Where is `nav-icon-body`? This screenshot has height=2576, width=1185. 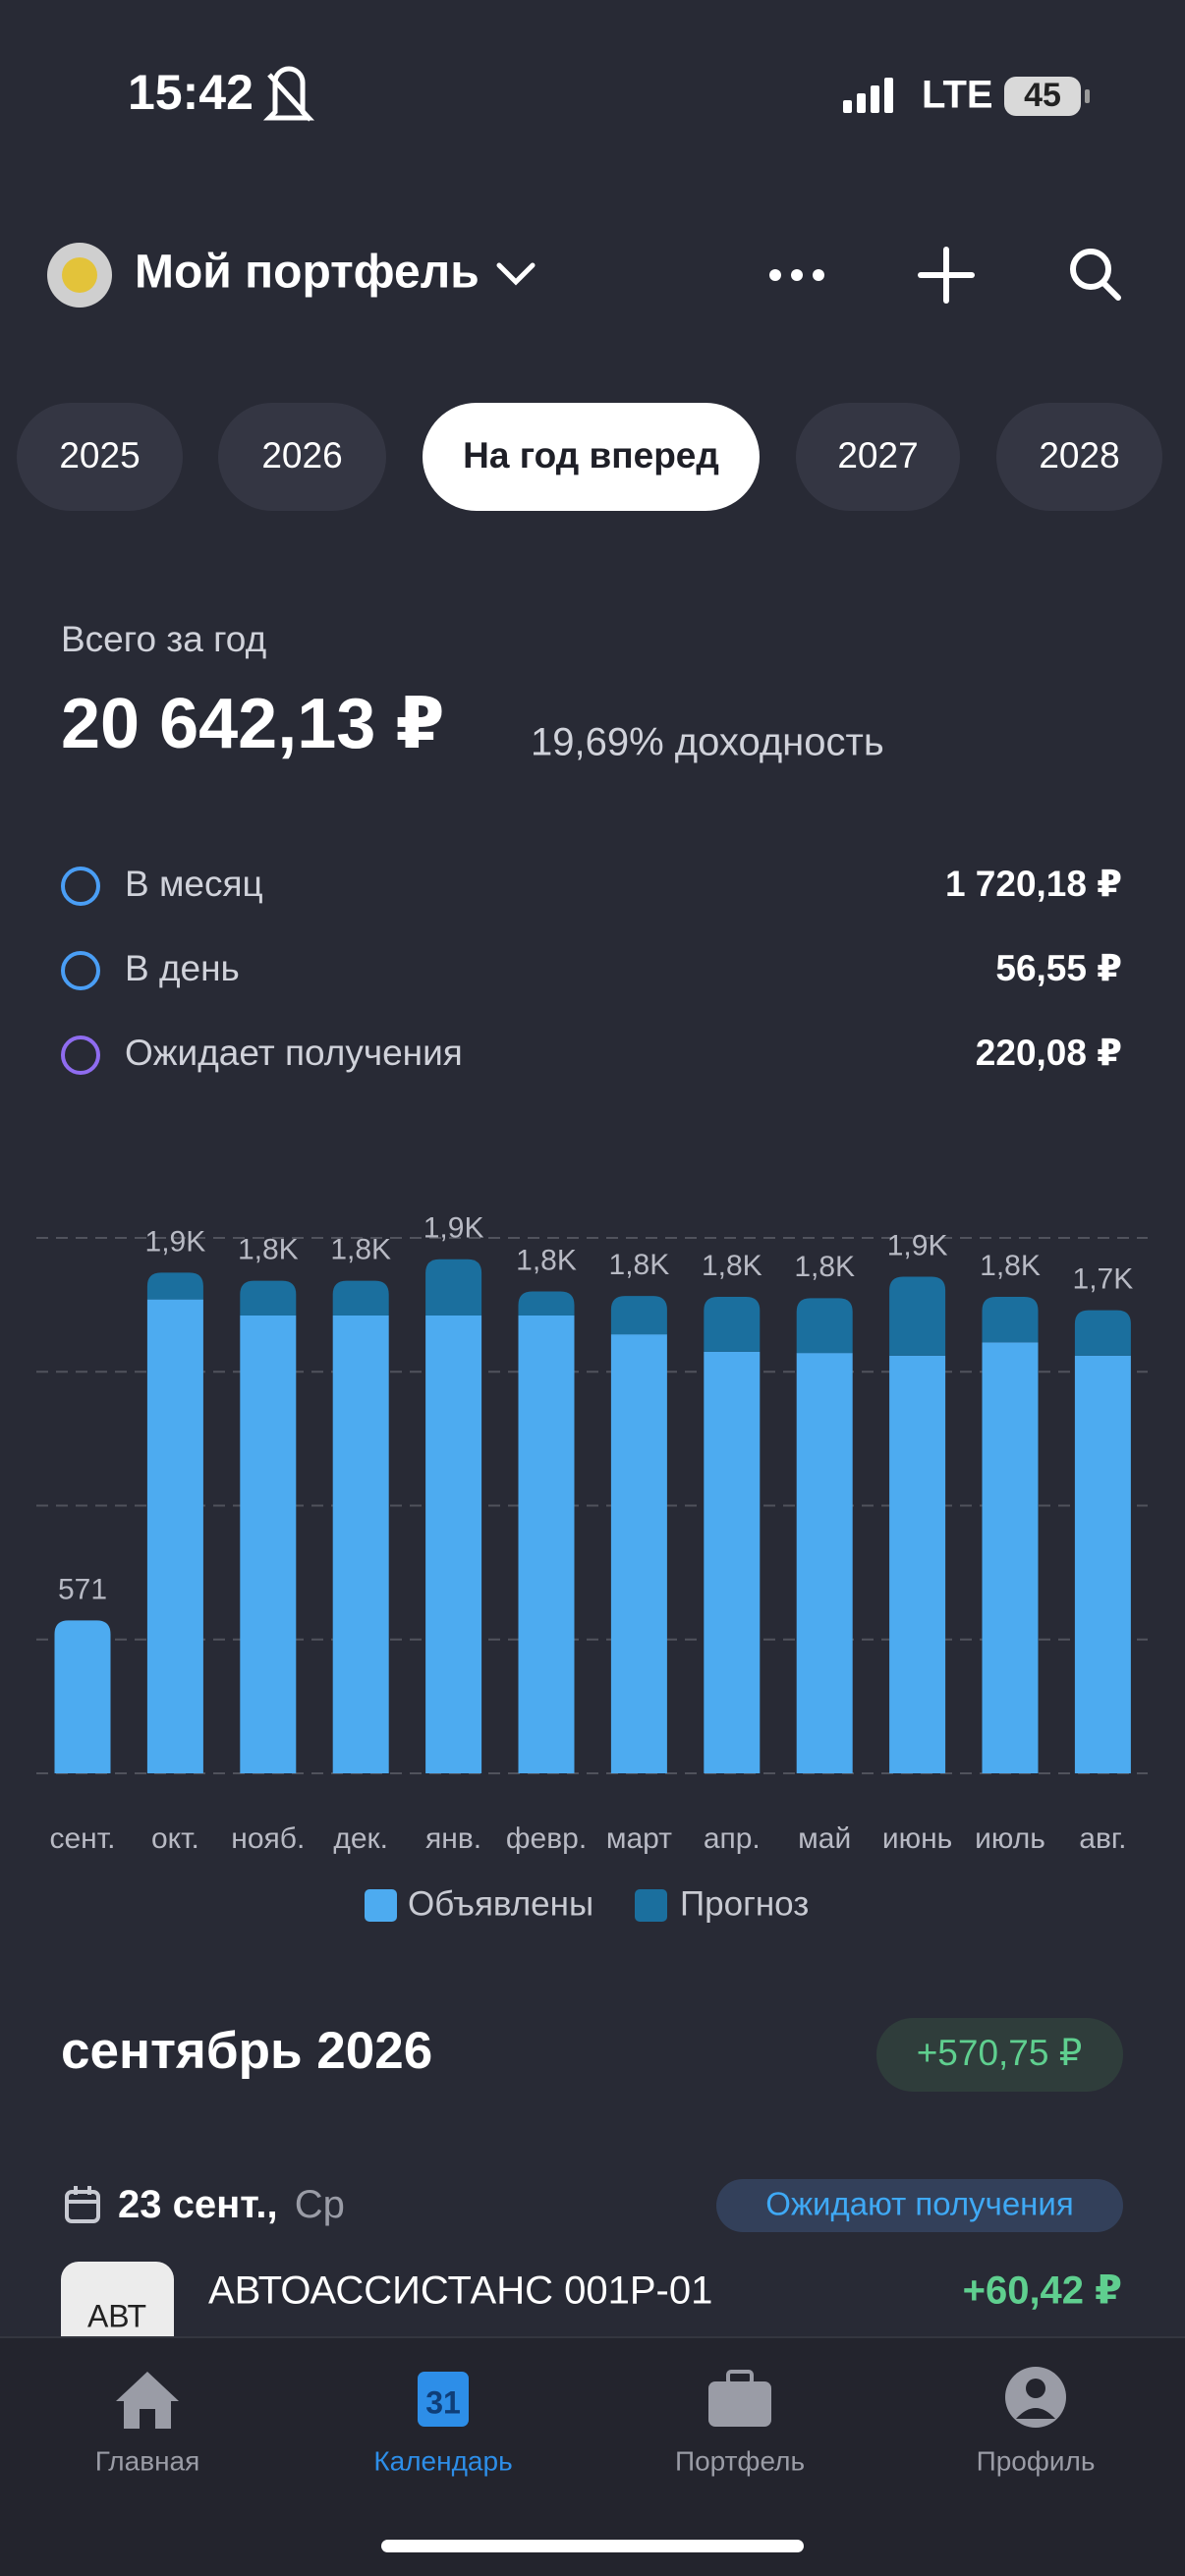 nav-icon-body is located at coordinates (1035, 2413).